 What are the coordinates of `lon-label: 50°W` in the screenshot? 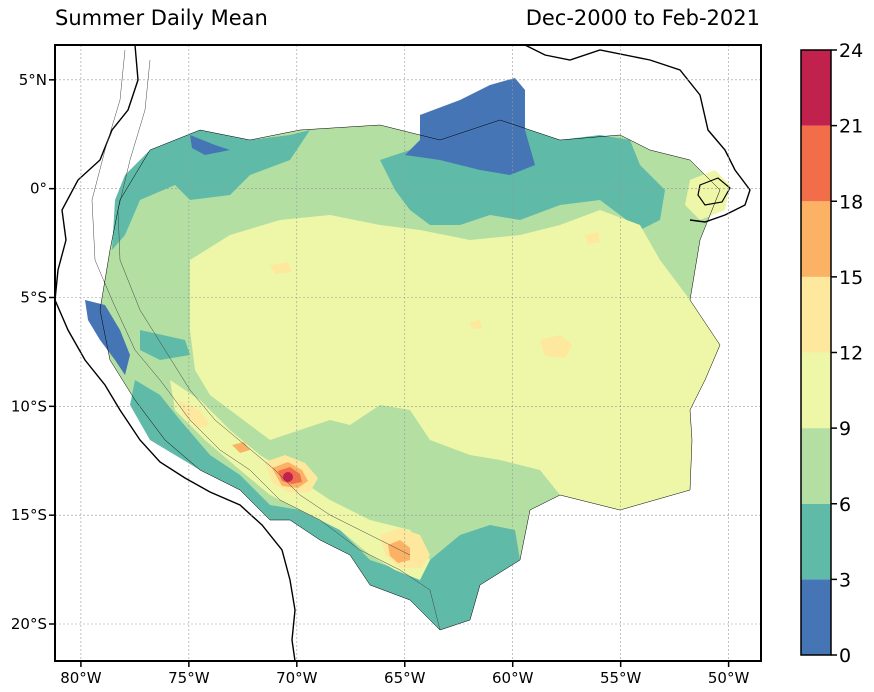 It's located at (729, 678).